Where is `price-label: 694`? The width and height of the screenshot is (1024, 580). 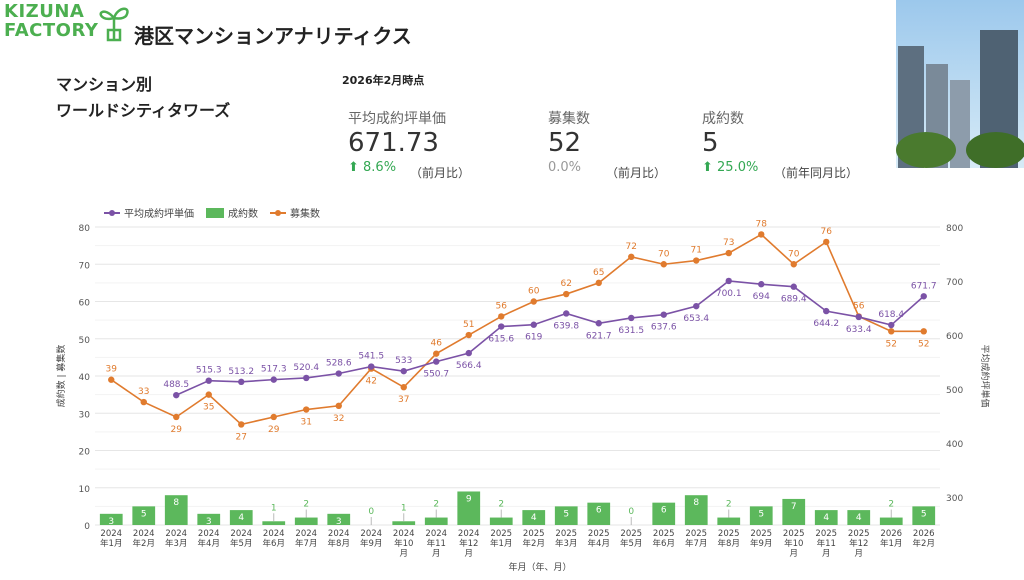
price-label: 694 is located at coordinates (761, 297).